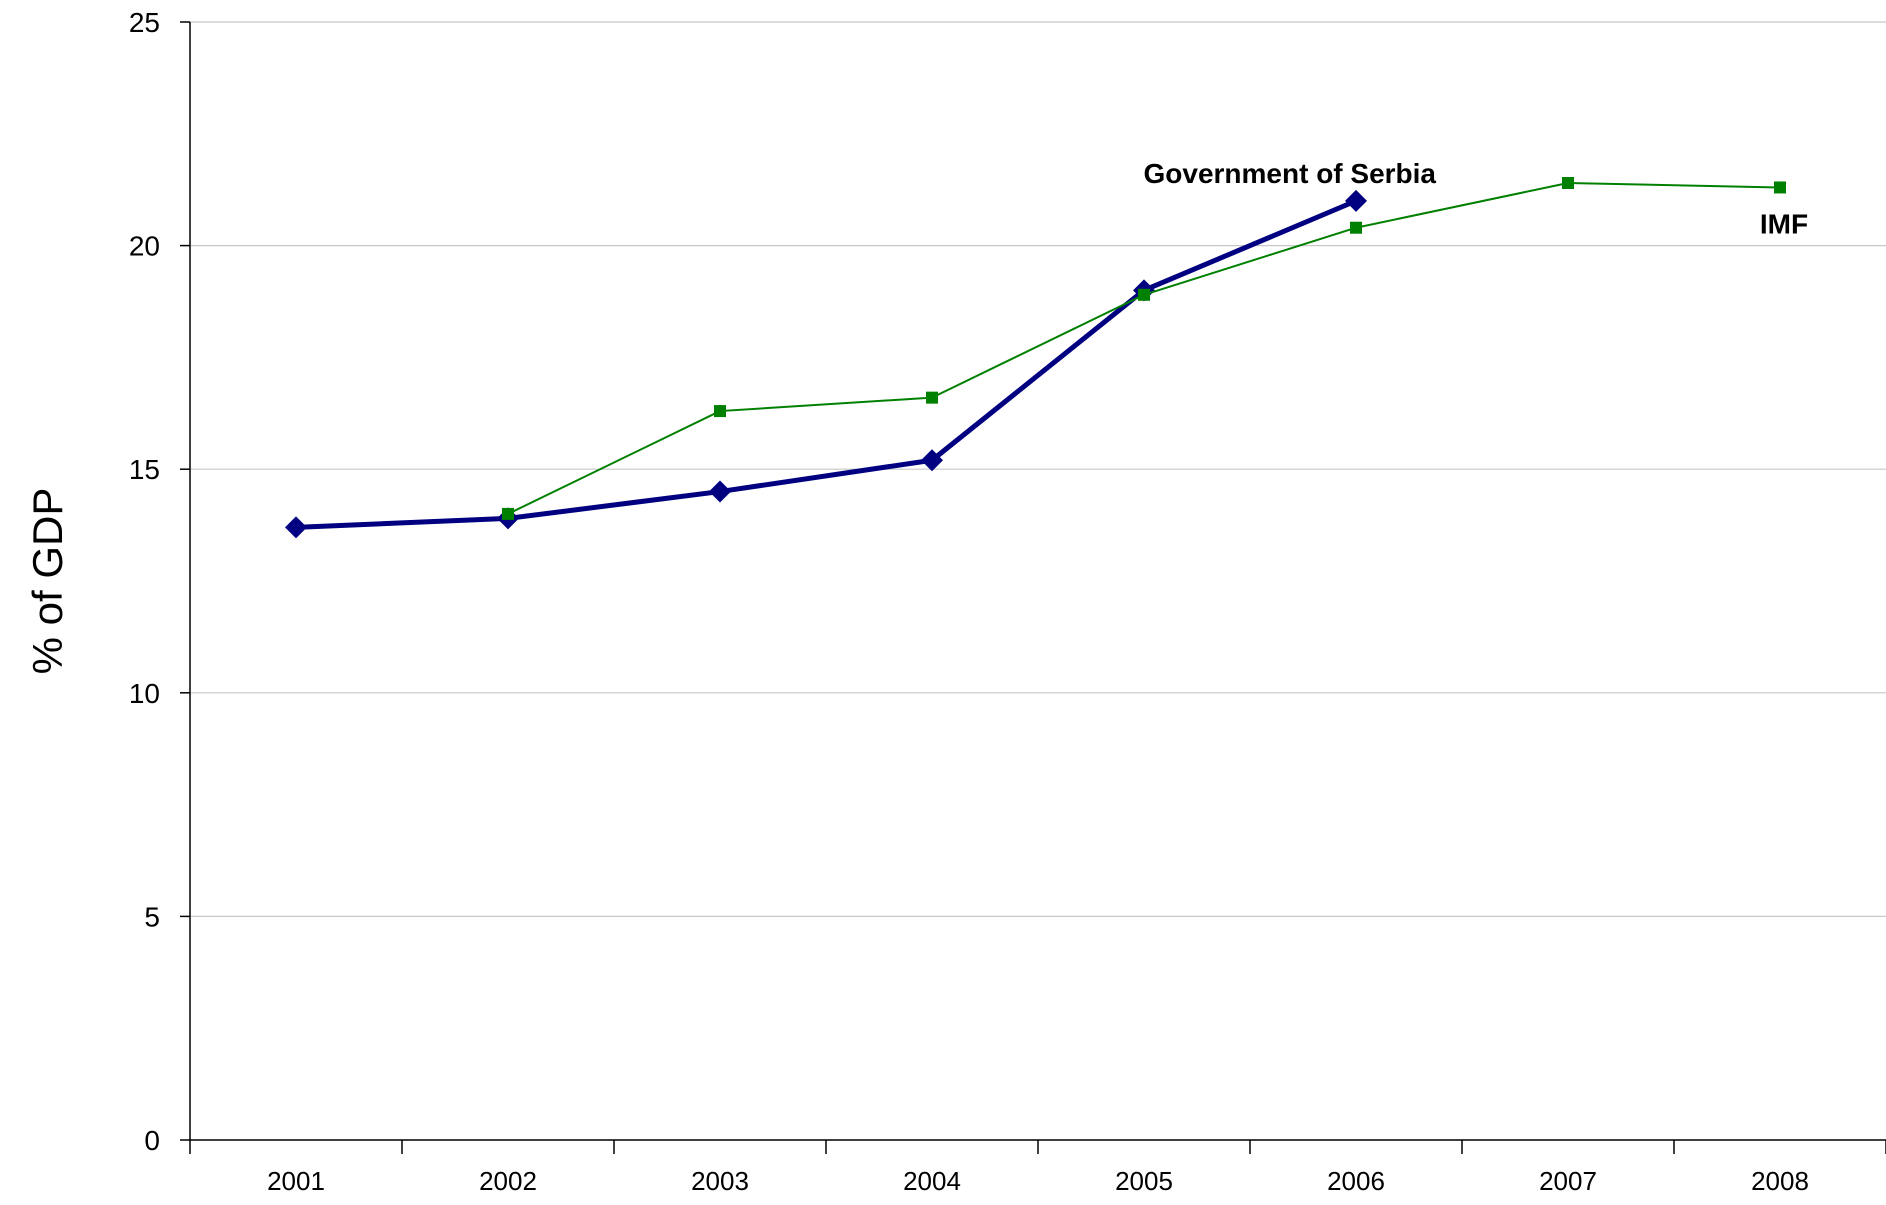 This screenshot has width=1886, height=1205. Describe the element at coordinates (508, 513) in the screenshot. I see `data-point-1-2002` at that location.